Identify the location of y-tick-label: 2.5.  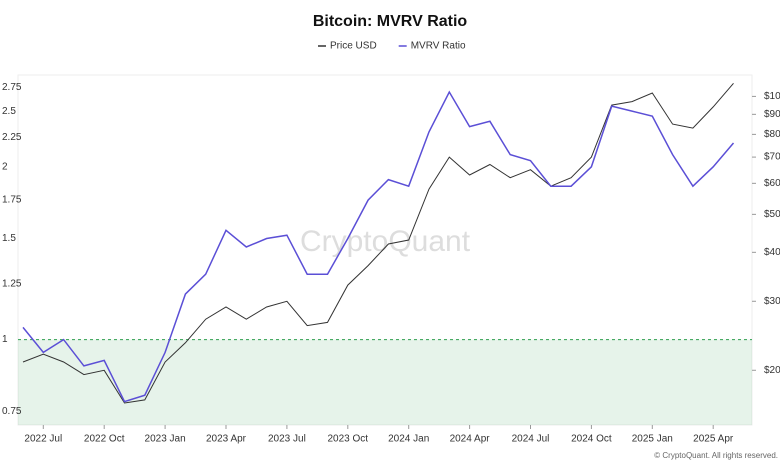
(9, 111).